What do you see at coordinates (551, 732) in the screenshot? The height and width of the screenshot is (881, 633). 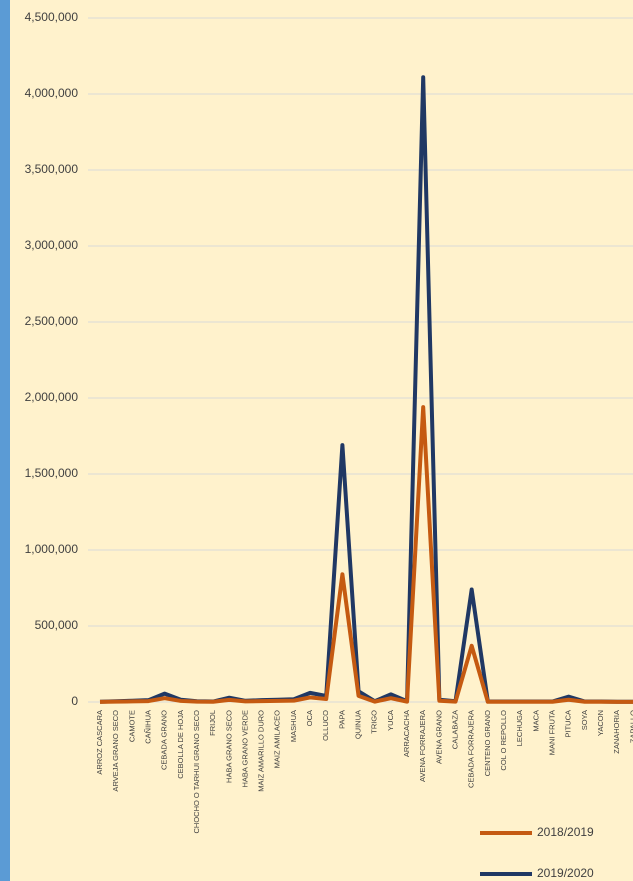 I see `x-tick-label: MANI FRUTA` at bounding box center [551, 732].